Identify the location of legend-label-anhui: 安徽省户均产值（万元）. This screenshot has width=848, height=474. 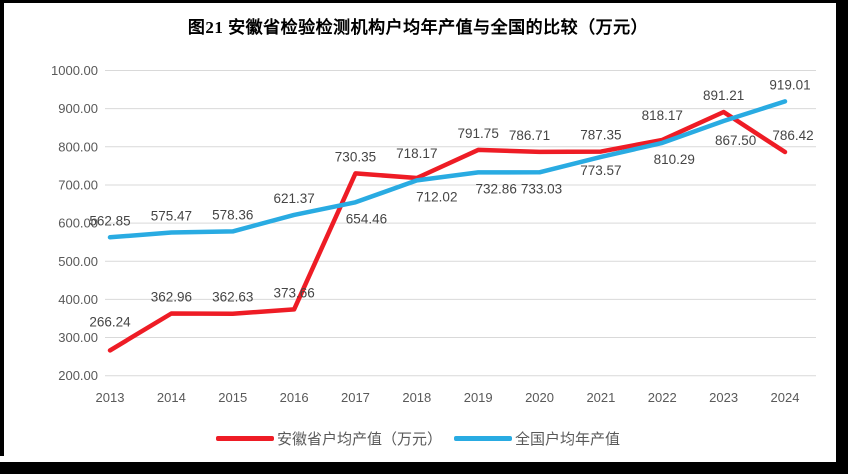
(359, 439).